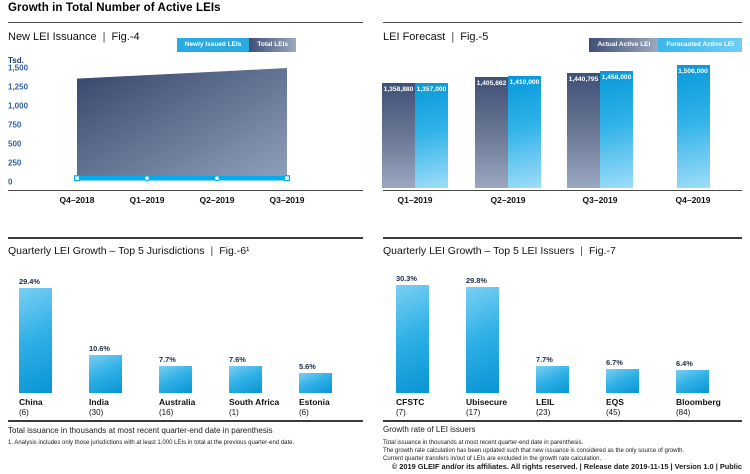 This screenshot has height=474, width=750. I want to click on category-count-label: (17), so click(473, 412).